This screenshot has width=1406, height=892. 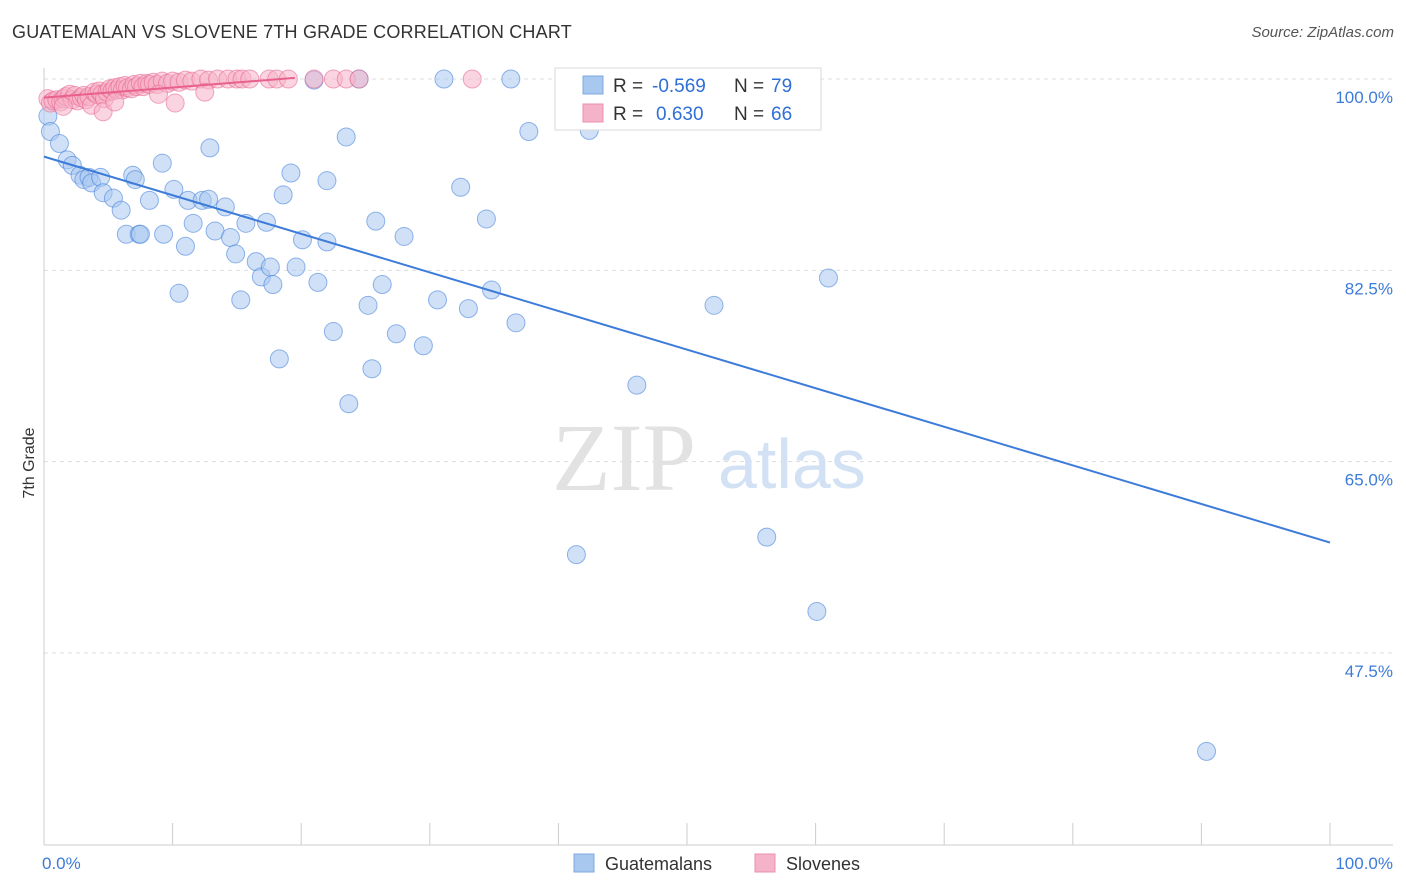 I want to click on y-tick-label-1: 65.0%, so click(x=1369, y=480).